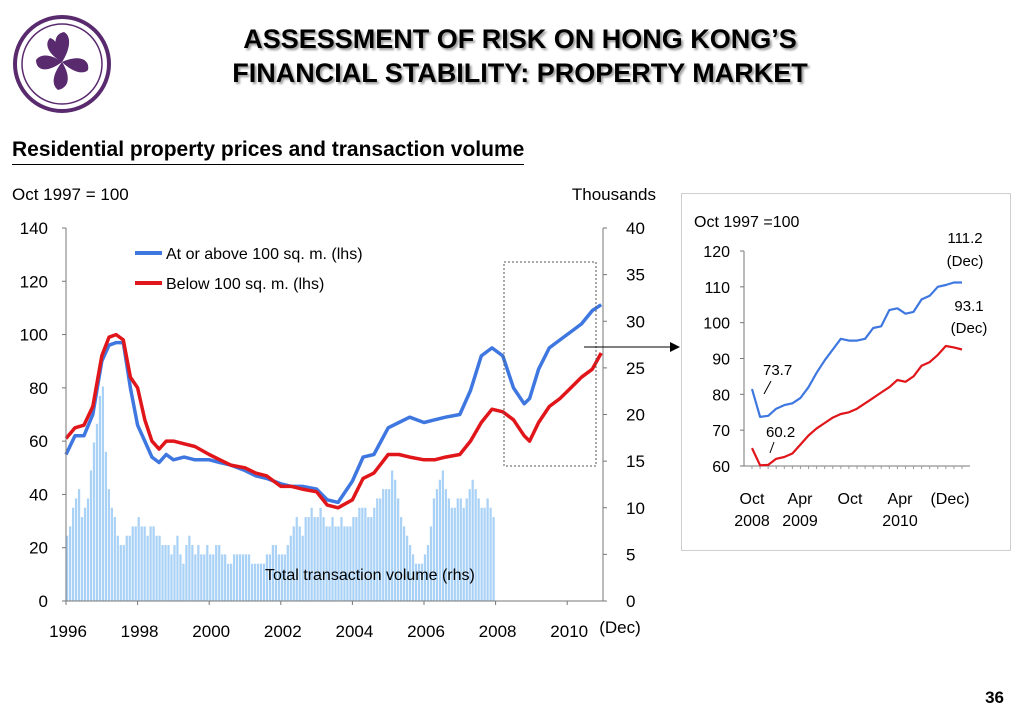  Describe the element at coordinates (752, 499) in the screenshot. I see `inset-x-tick-label: Oct` at that location.